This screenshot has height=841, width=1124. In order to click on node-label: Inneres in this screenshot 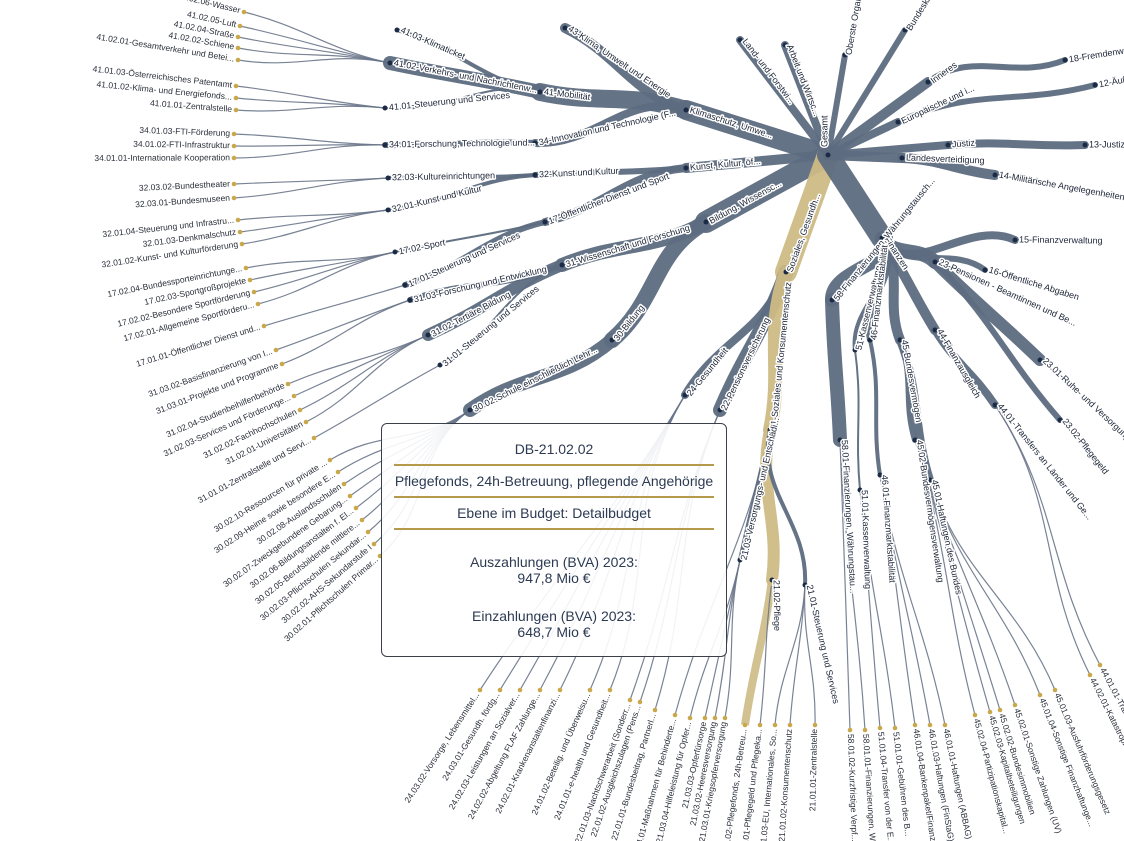, I will do `click(944, 72)`.